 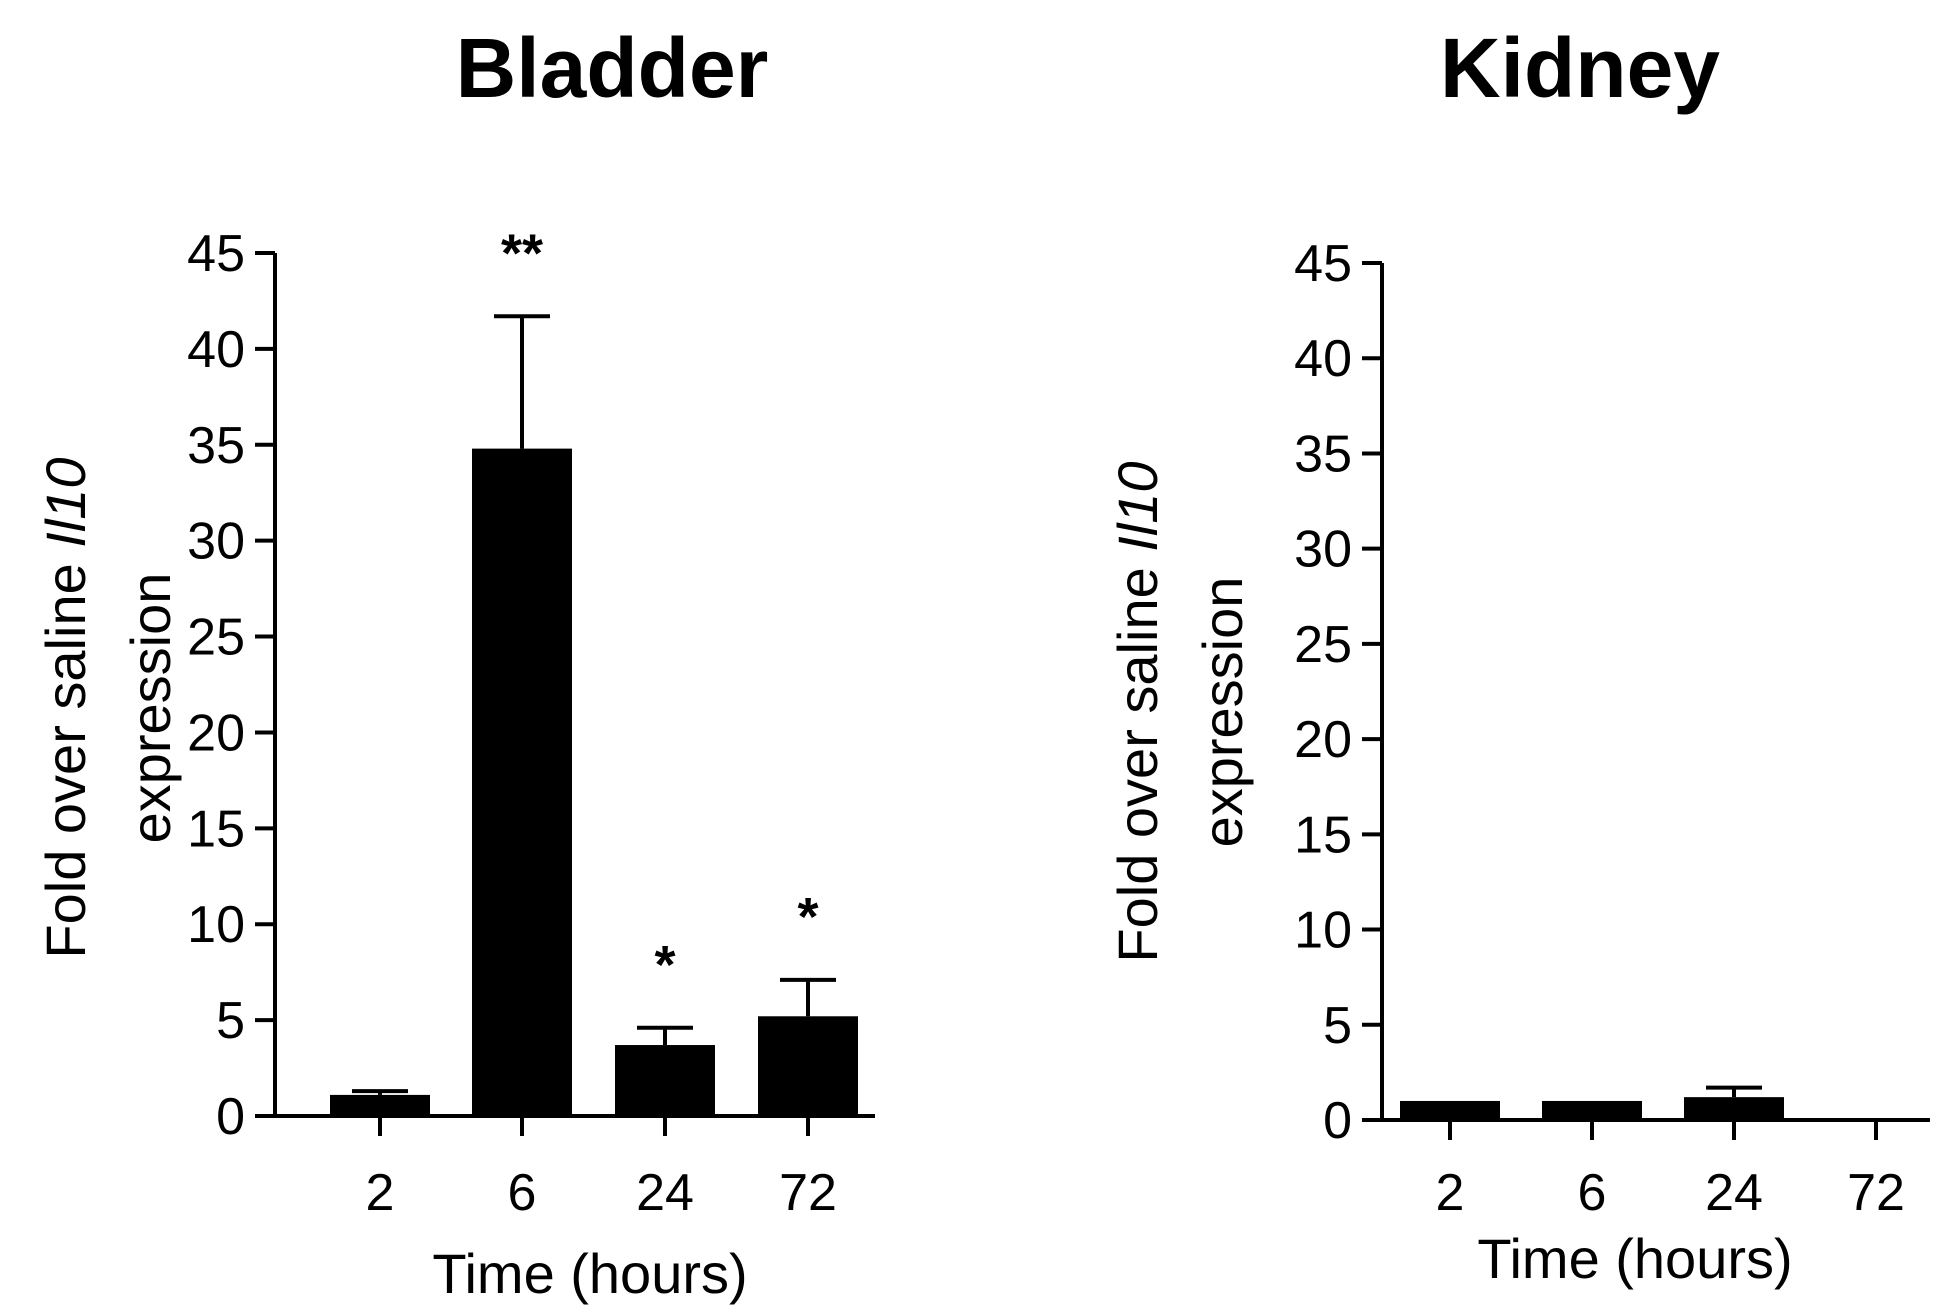 I want to click on kidney-y-tick-label-4: 20, so click(x=1323, y=740).